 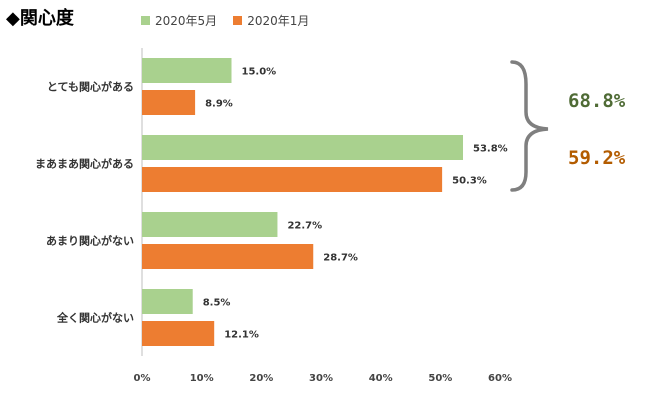 What do you see at coordinates (202, 378) in the screenshot?
I see `x-tick-label: 10%` at bounding box center [202, 378].